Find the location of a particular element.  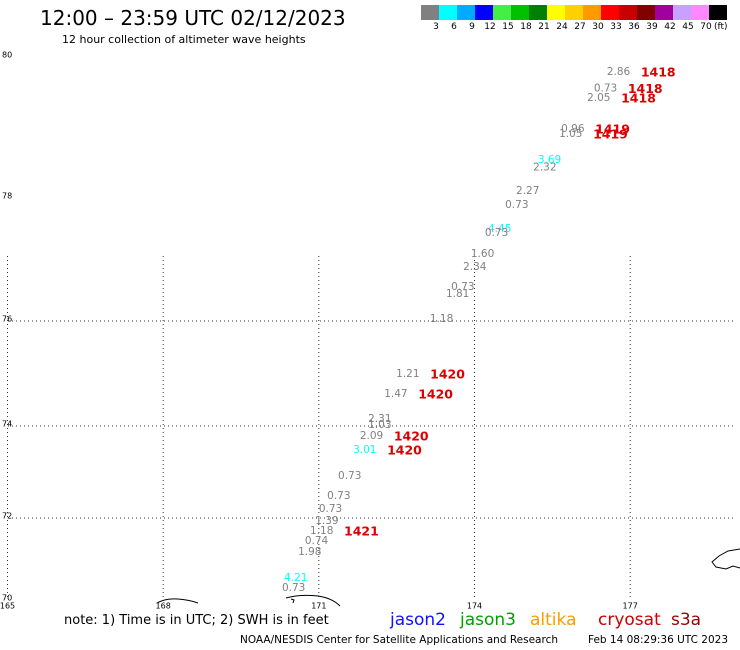

observation: 3.69 is located at coordinates (549, 160).